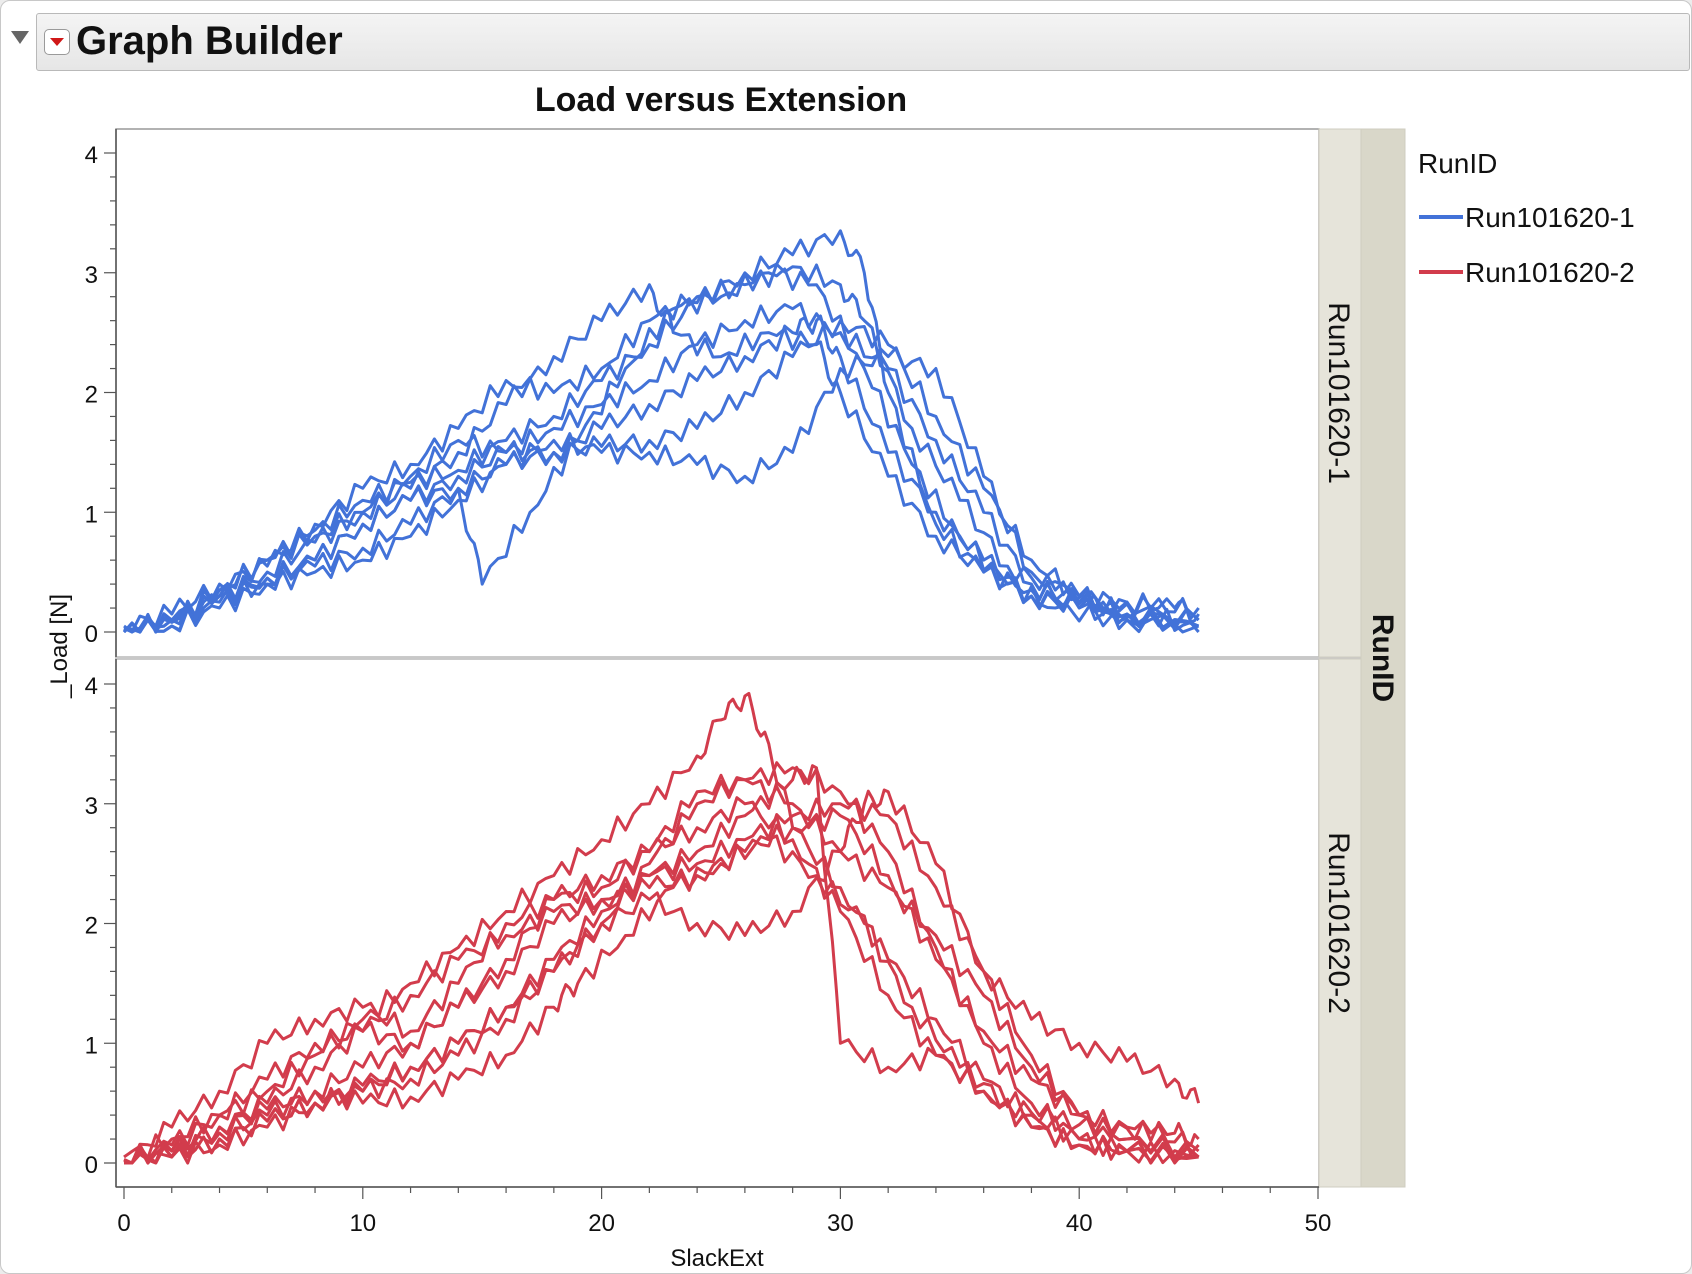  I want to click on group-axis-title: RunID, so click(1382, 658).